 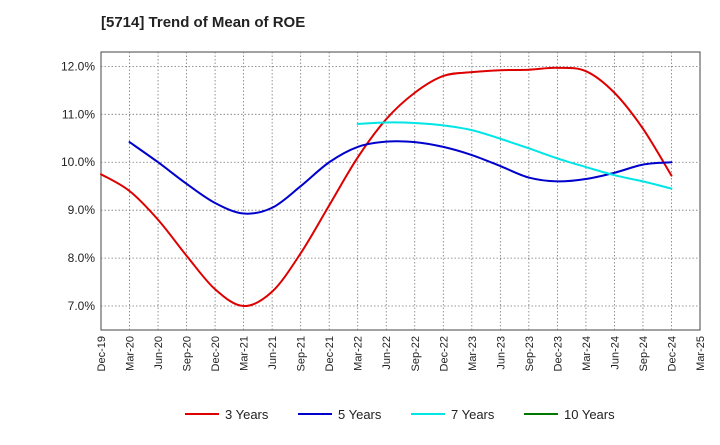 What do you see at coordinates (273, 353) in the screenshot?
I see `x-tick-label: Jun-21` at bounding box center [273, 353].